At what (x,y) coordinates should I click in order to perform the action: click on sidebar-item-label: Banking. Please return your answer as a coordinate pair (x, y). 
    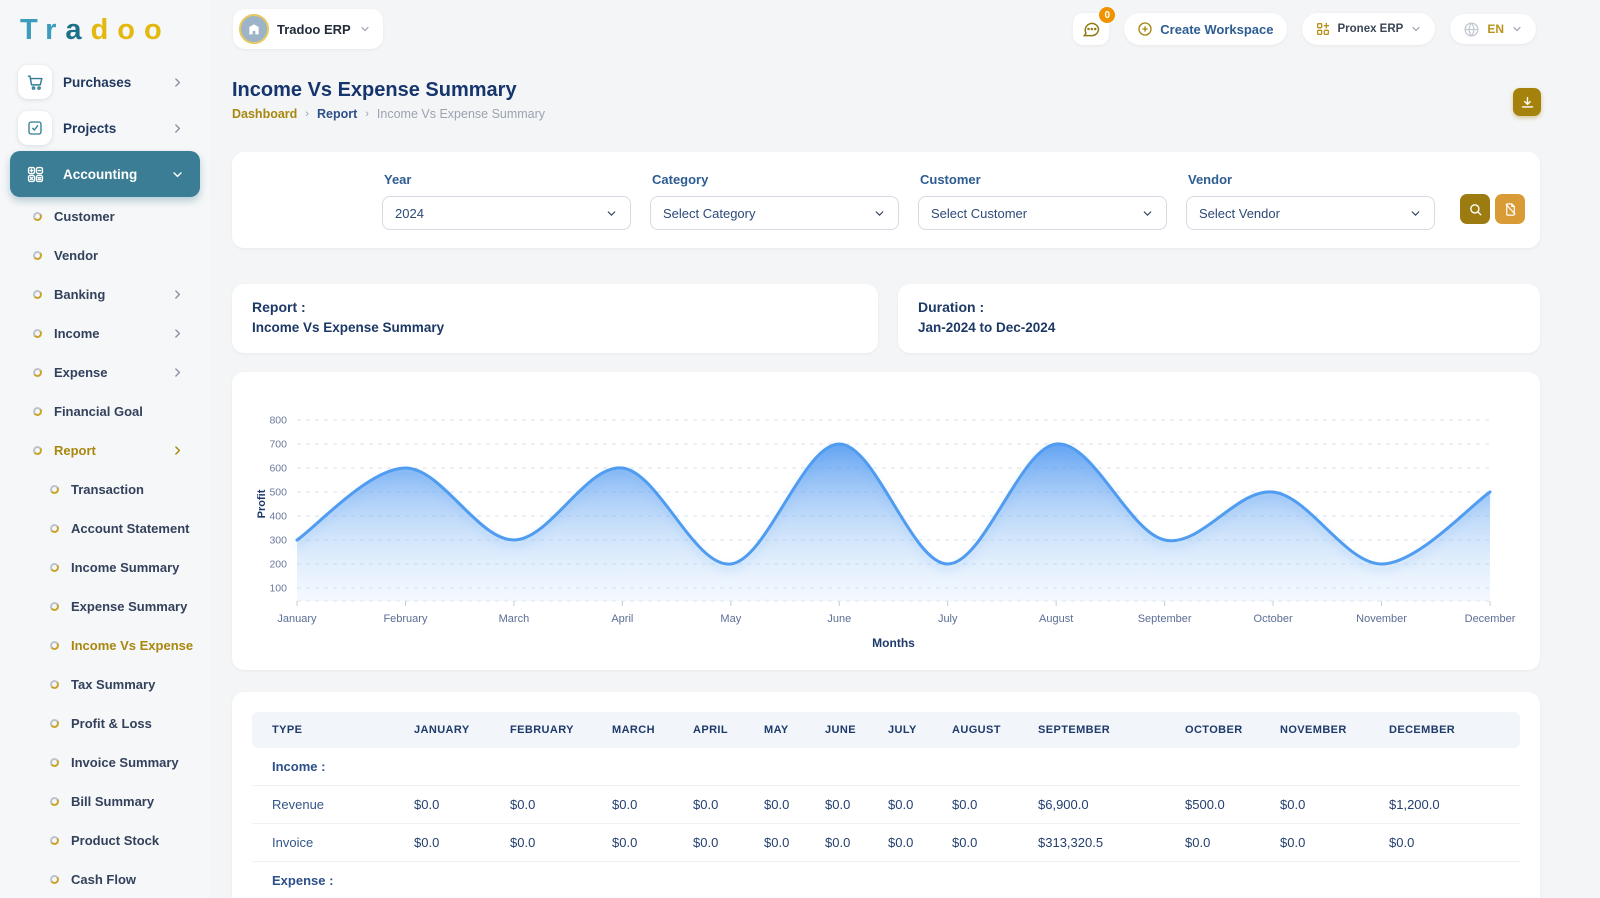
    Looking at the image, I should click on (80, 294).